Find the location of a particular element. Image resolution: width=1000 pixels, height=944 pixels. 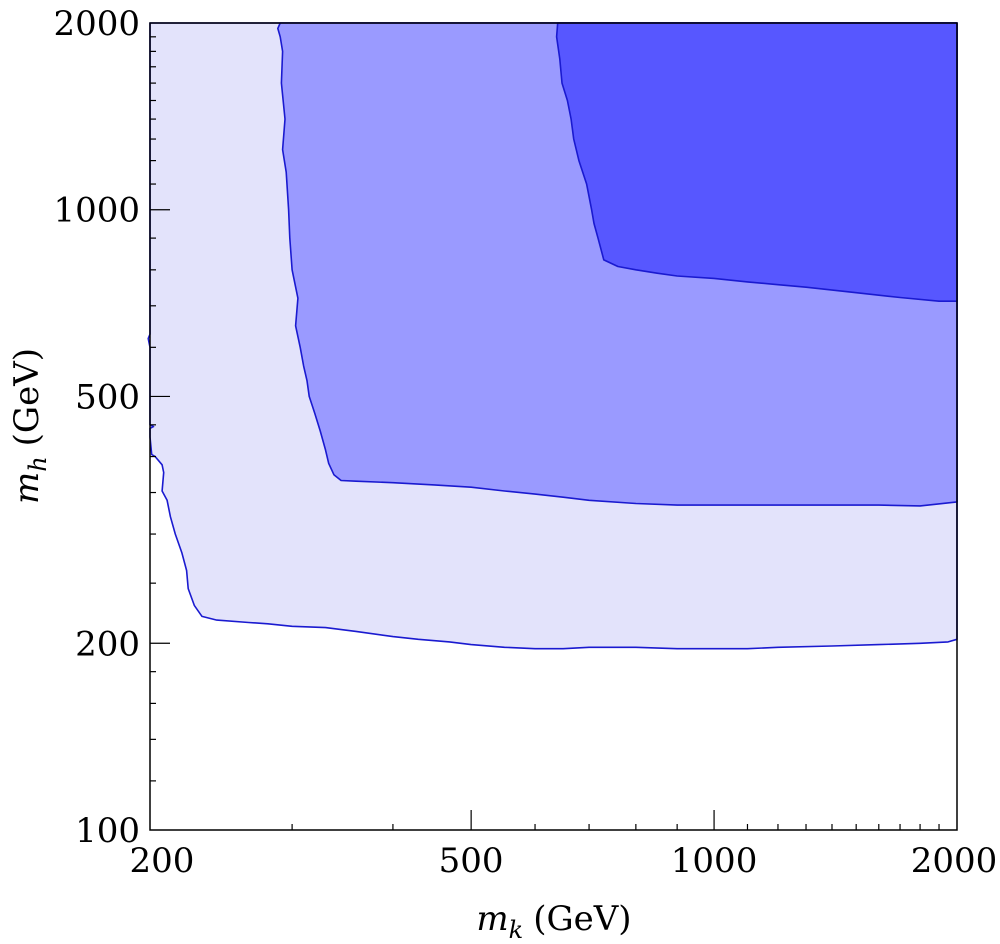

y-tick-label: 2000 is located at coordinates (96, 24).